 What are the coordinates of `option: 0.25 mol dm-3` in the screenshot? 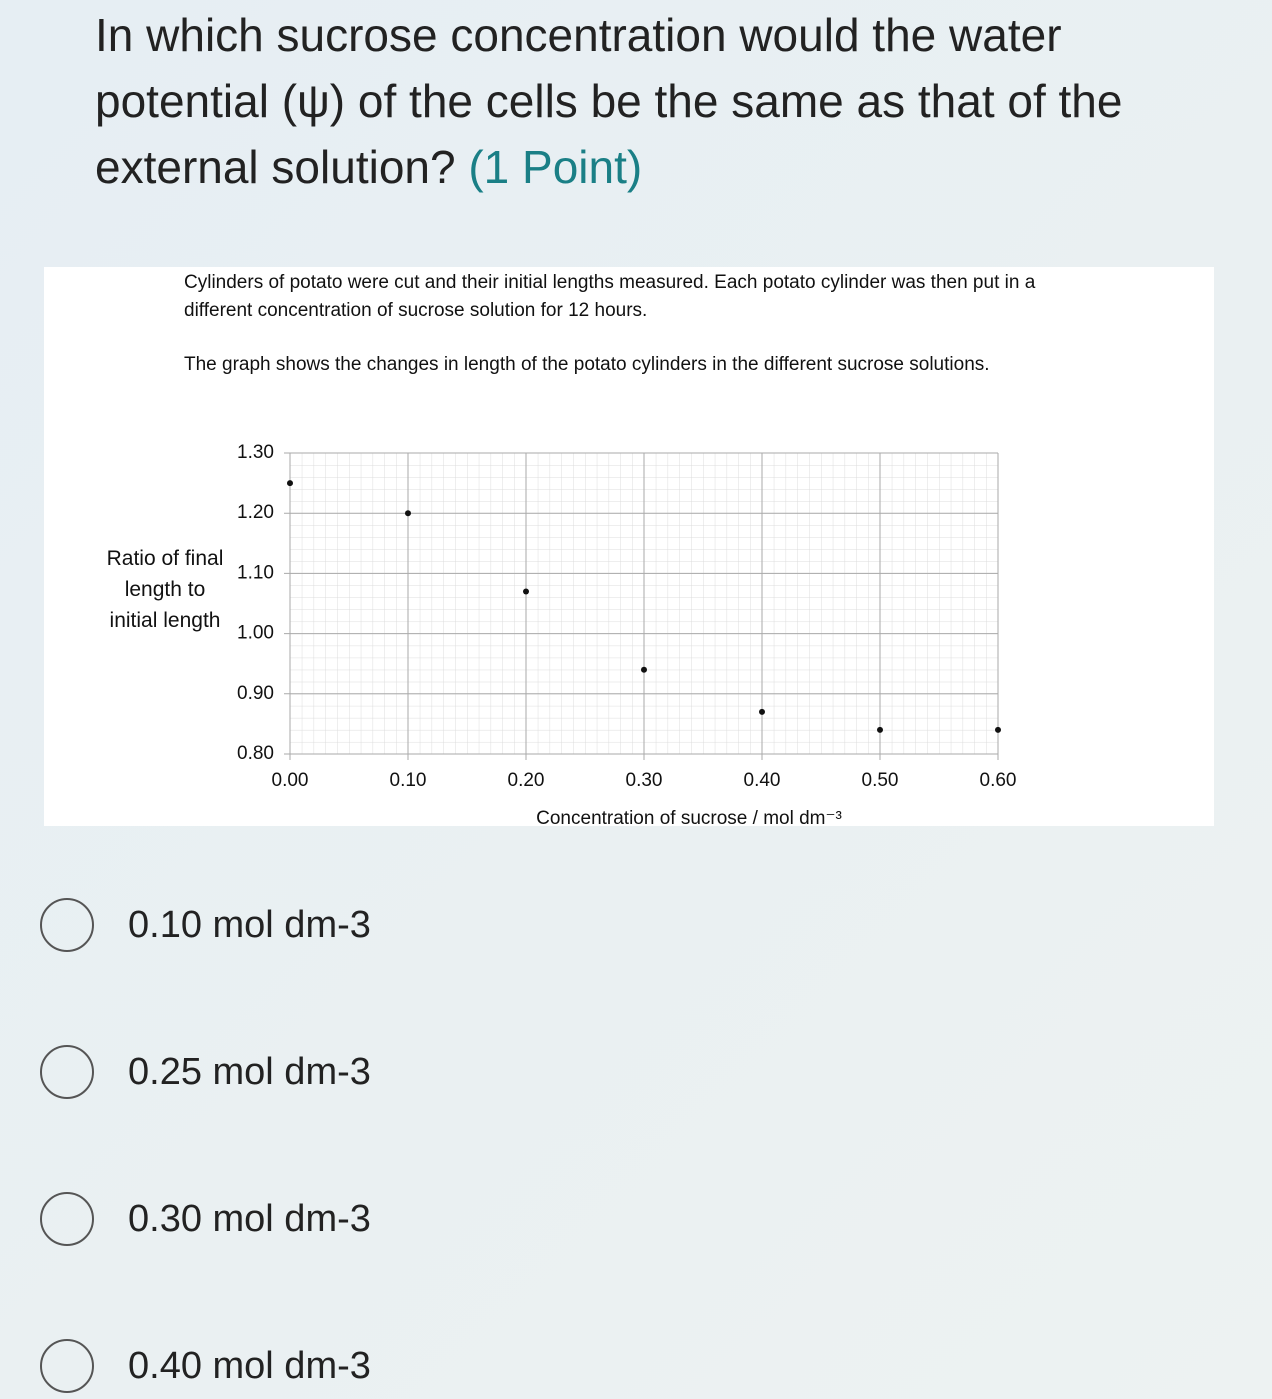 It's located at (205, 1072).